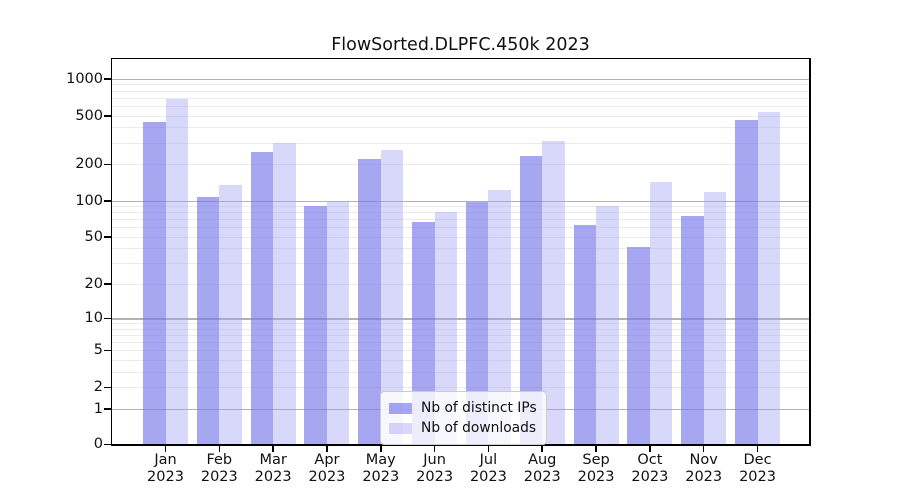  Describe the element at coordinates (98, 387) in the screenshot. I see `y-tick-label-2: 2` at that location.